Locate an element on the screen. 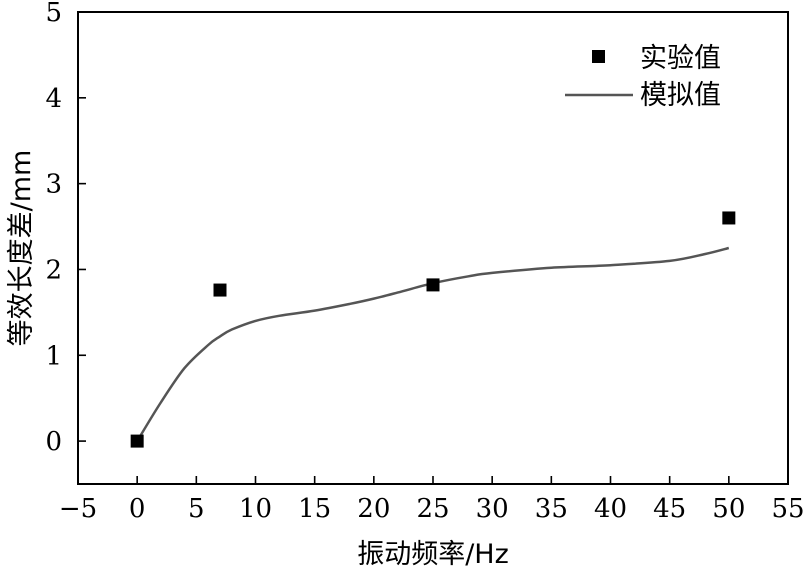 The image size is (805, 571). x-tick-label: 15 is located at coordinates (314, 509).